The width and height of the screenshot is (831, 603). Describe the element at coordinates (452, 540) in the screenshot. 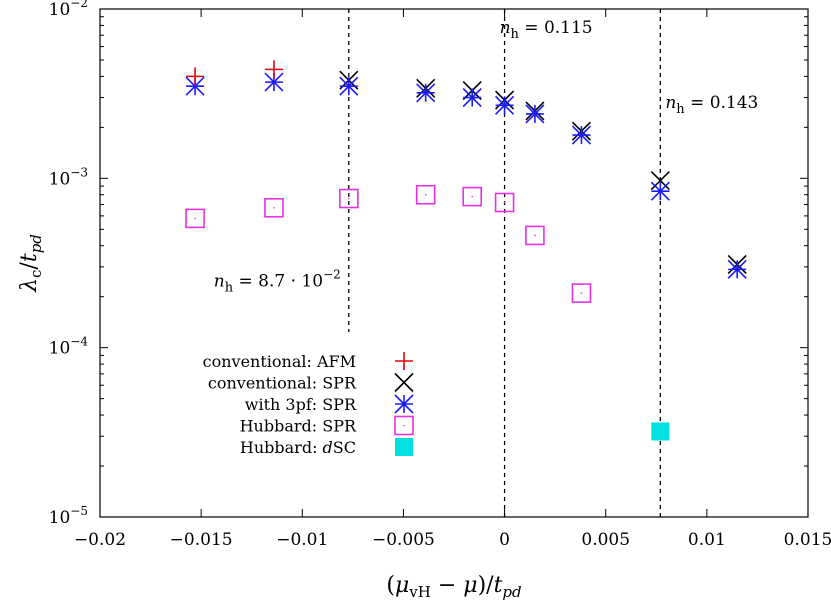

I see `x-tick-labels: −0.02 −0.015 −0.01 −0.005 0 0.005 0.01 0.015` at that location.